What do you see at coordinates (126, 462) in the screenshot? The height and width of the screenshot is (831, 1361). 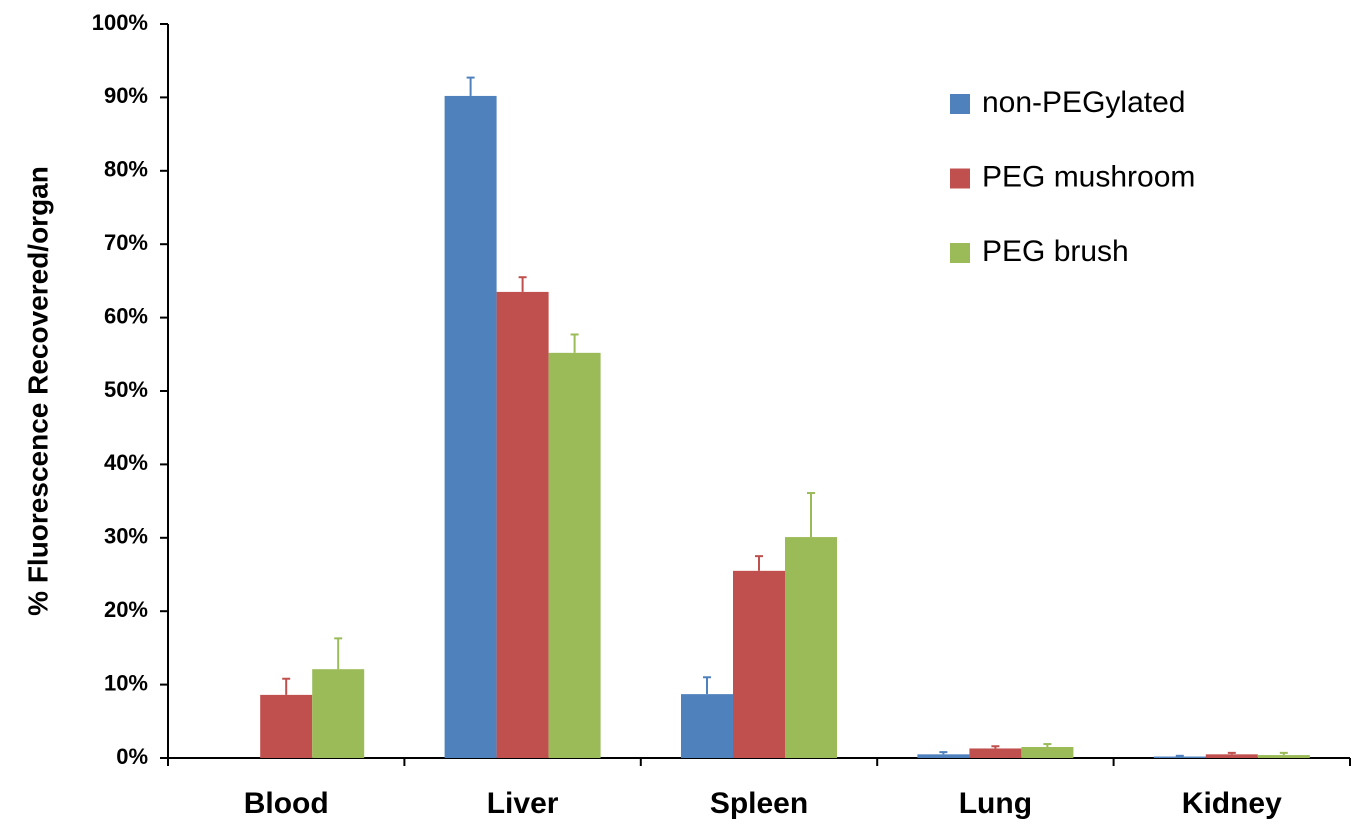 I see `y-tick-label: 40%` at bounding box center [126, 462].